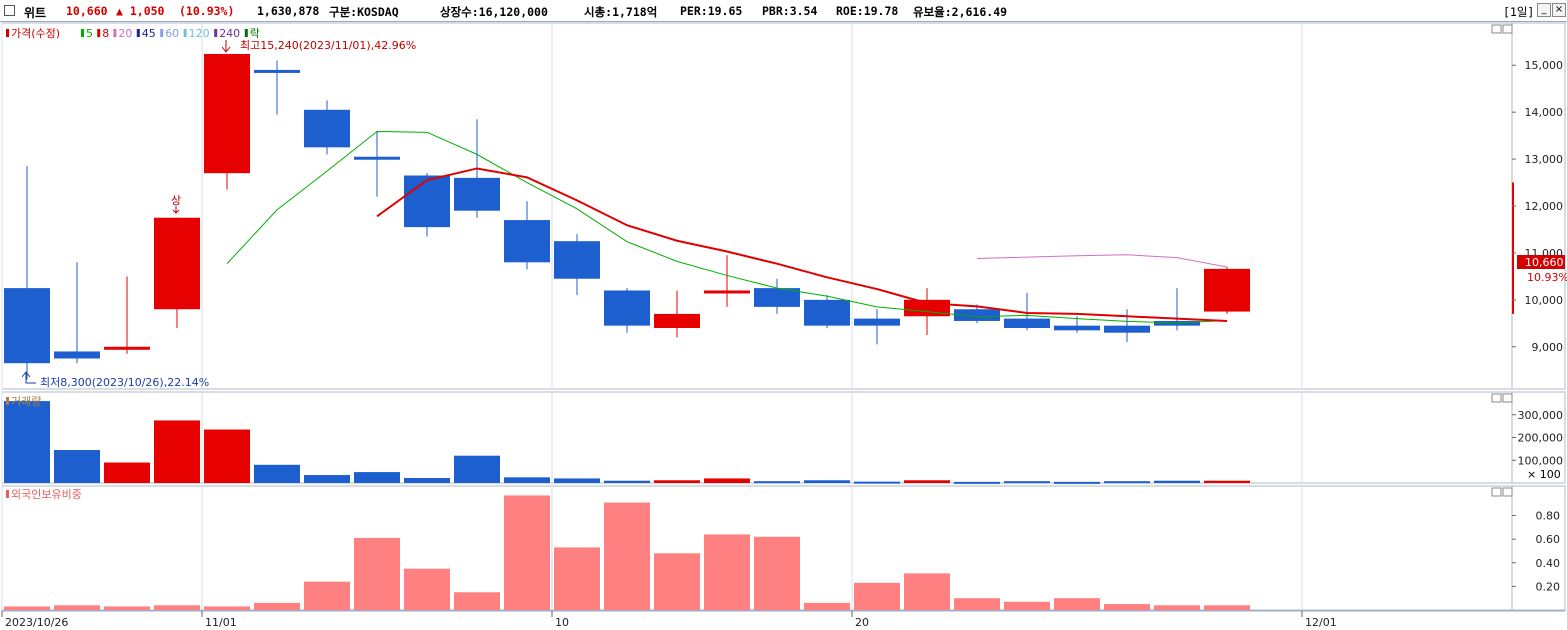 The image size is (1567, 630). I want to click on listed-shares: 상장수:16,120,000, so click(494, 12).